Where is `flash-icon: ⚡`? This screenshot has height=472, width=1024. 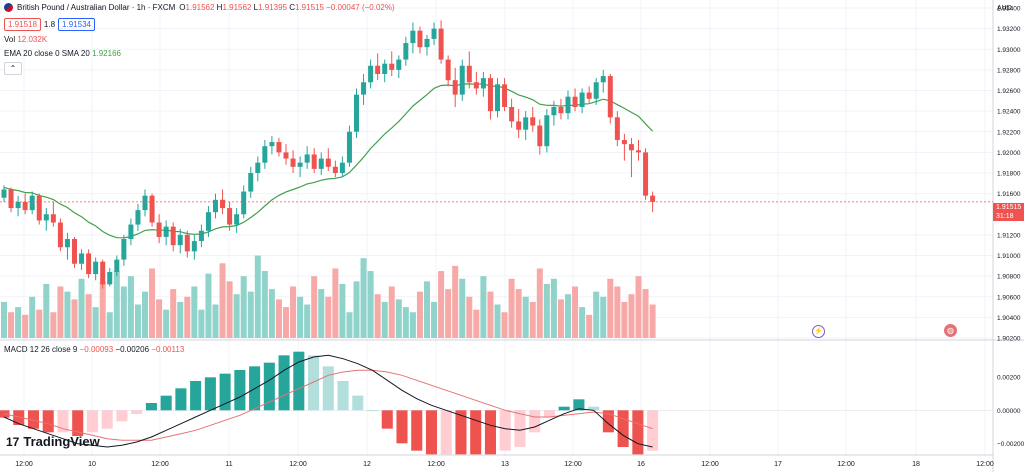
flash-icon: ⚡ is located at coordinates (818, 331).